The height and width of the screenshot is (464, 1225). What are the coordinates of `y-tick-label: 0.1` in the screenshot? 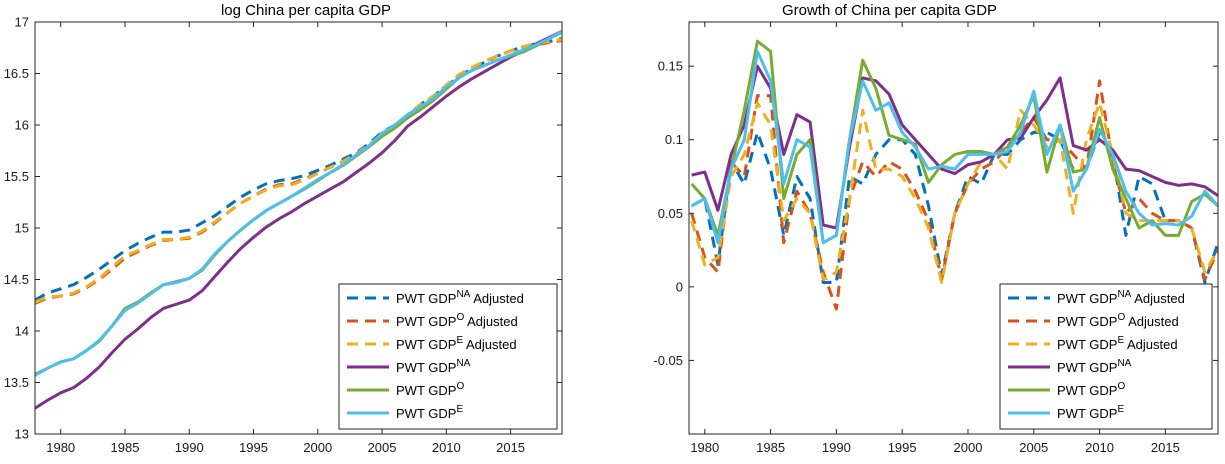 It's located at (674, 139).